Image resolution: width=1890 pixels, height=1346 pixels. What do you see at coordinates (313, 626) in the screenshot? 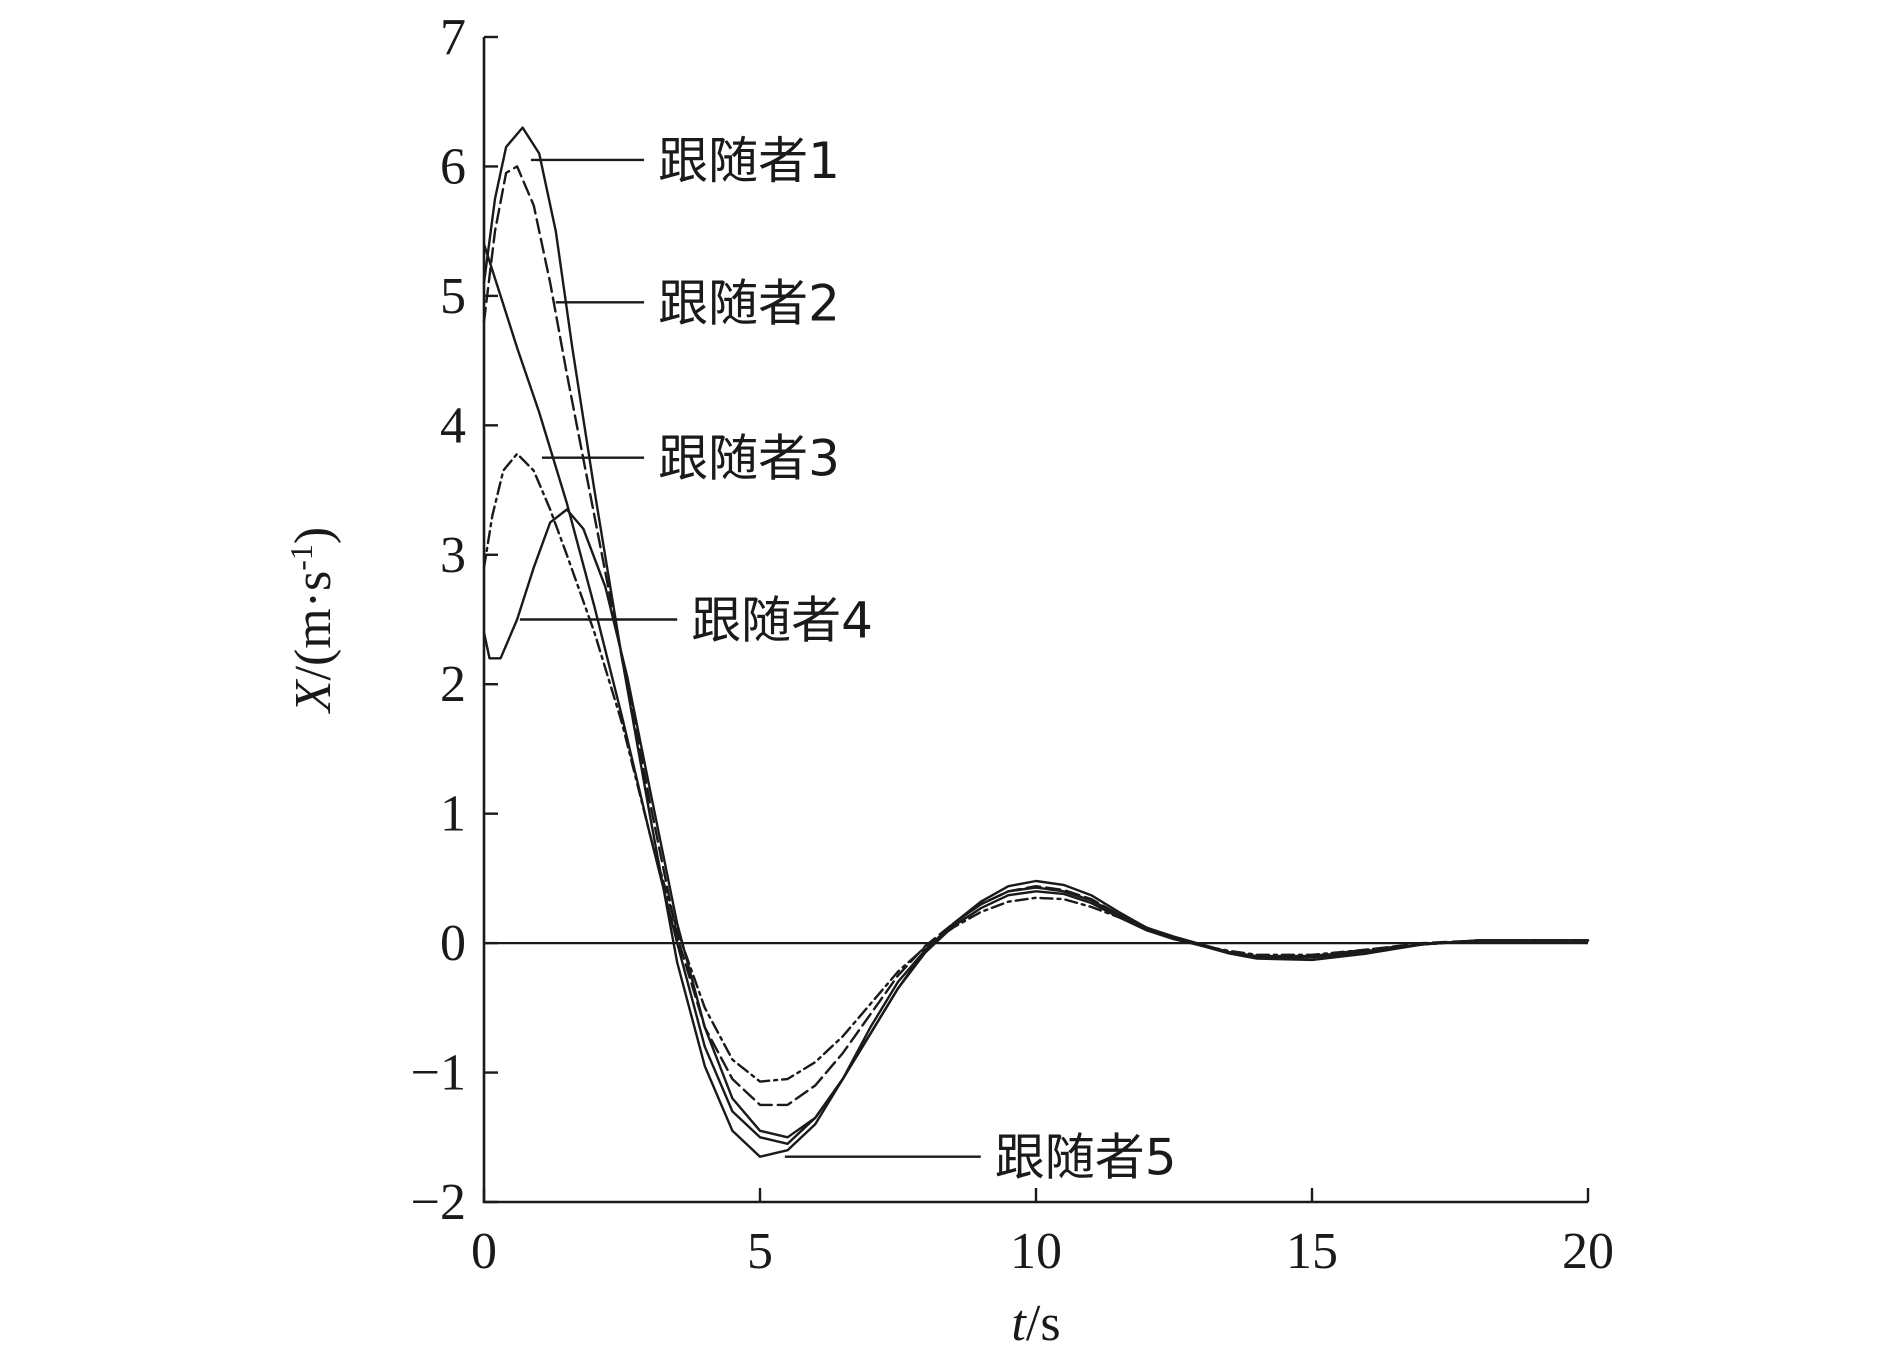
I see `y-axis-unit: /(m·s` at bounding box center [313, 626].